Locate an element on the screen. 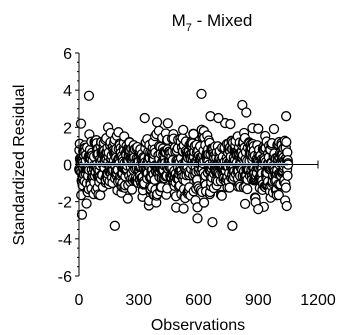 The width and height of the screenshot is (341, 335). y-tick-label: 2 is located at coordinates (67, 128).